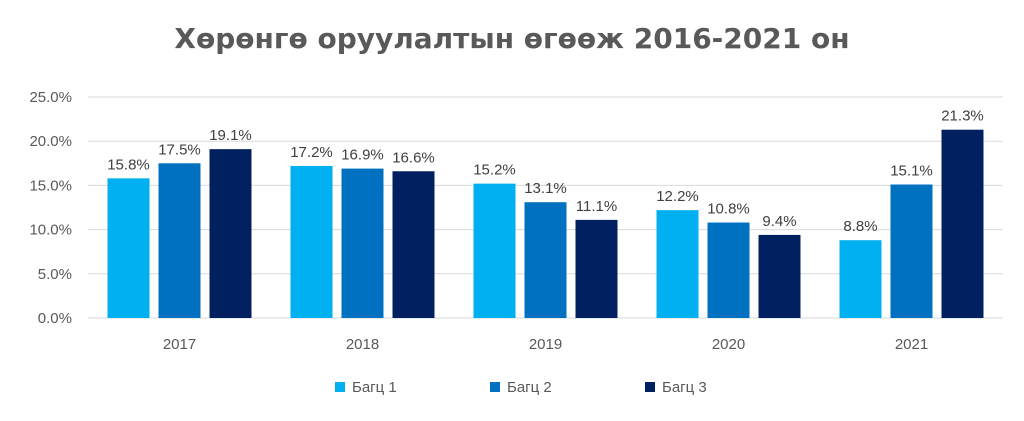 Image resolution: width=1024 pixels, height=421 pixels. I want to click on data-label: 19.1%, so click(230, 135).